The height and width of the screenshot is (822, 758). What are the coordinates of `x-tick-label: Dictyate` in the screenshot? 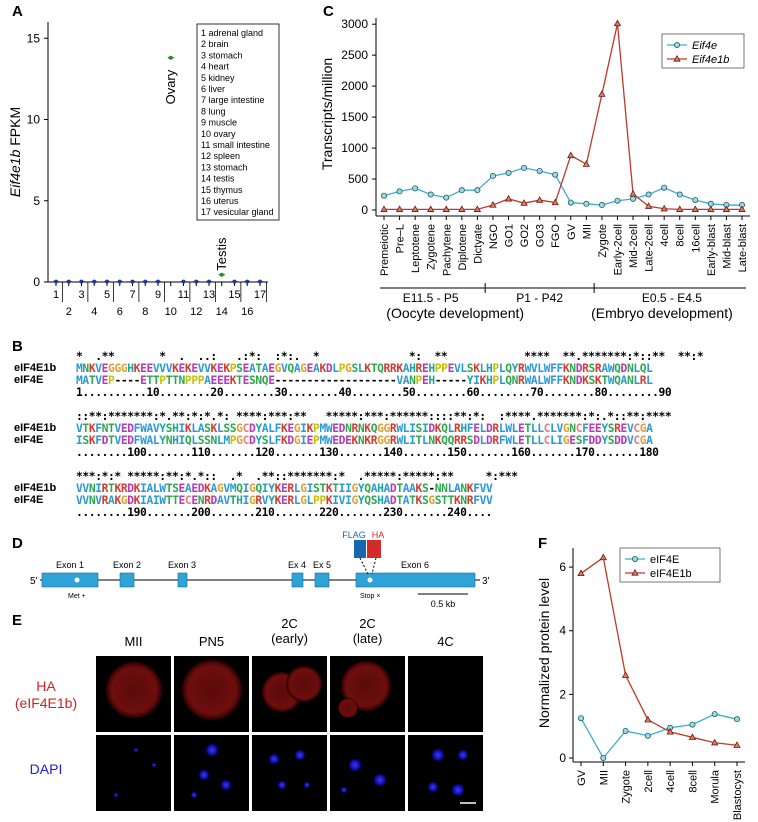 It's located at (478, 244).